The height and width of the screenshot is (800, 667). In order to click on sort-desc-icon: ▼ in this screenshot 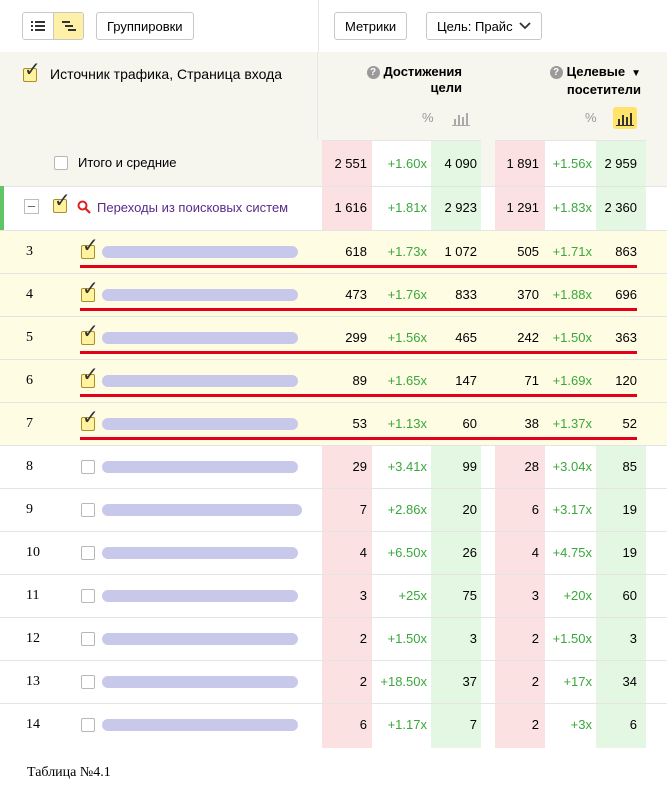, I will do `click(636, 73)`.